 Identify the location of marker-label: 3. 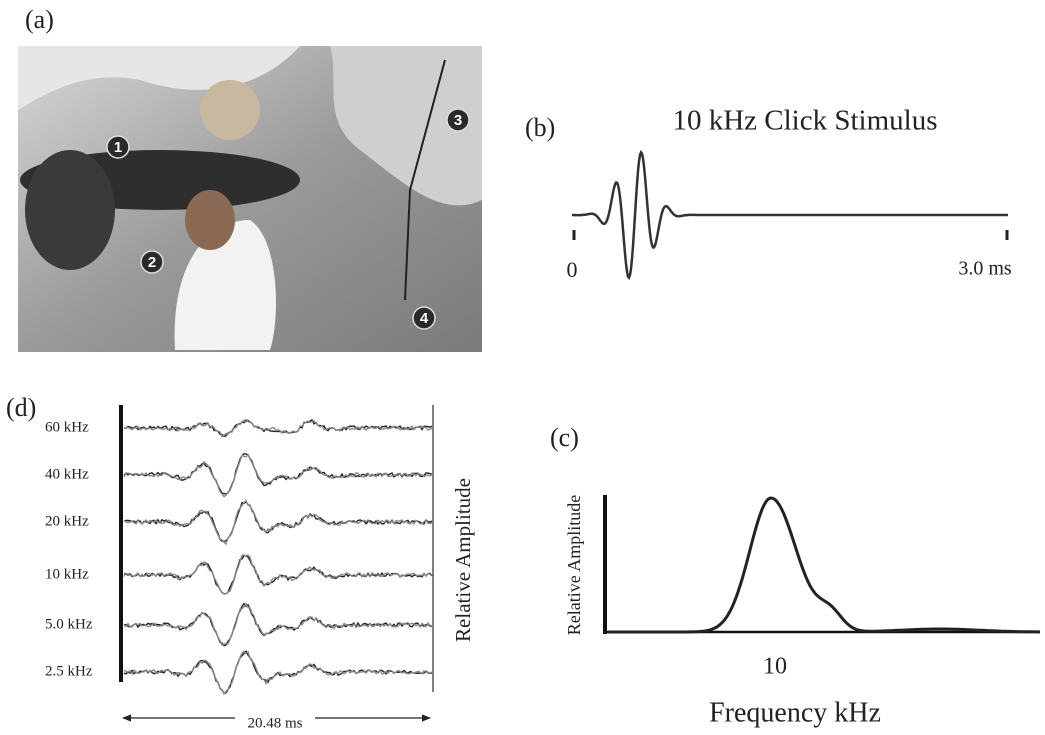
(458, 120).